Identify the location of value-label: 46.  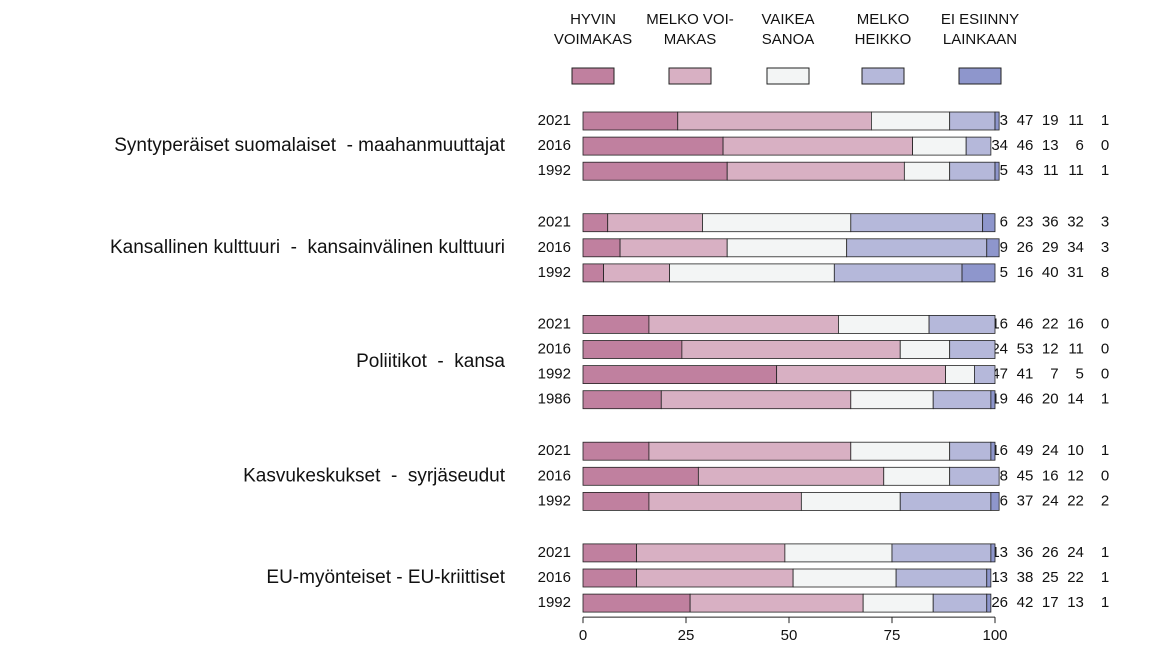
(1025, 323).